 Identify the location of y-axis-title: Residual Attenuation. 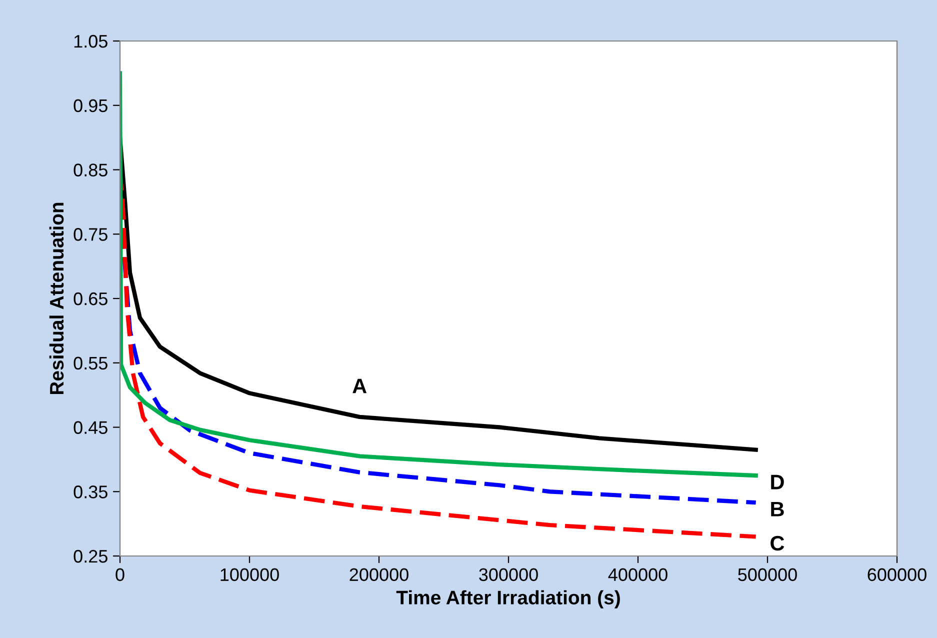
(56, 298).